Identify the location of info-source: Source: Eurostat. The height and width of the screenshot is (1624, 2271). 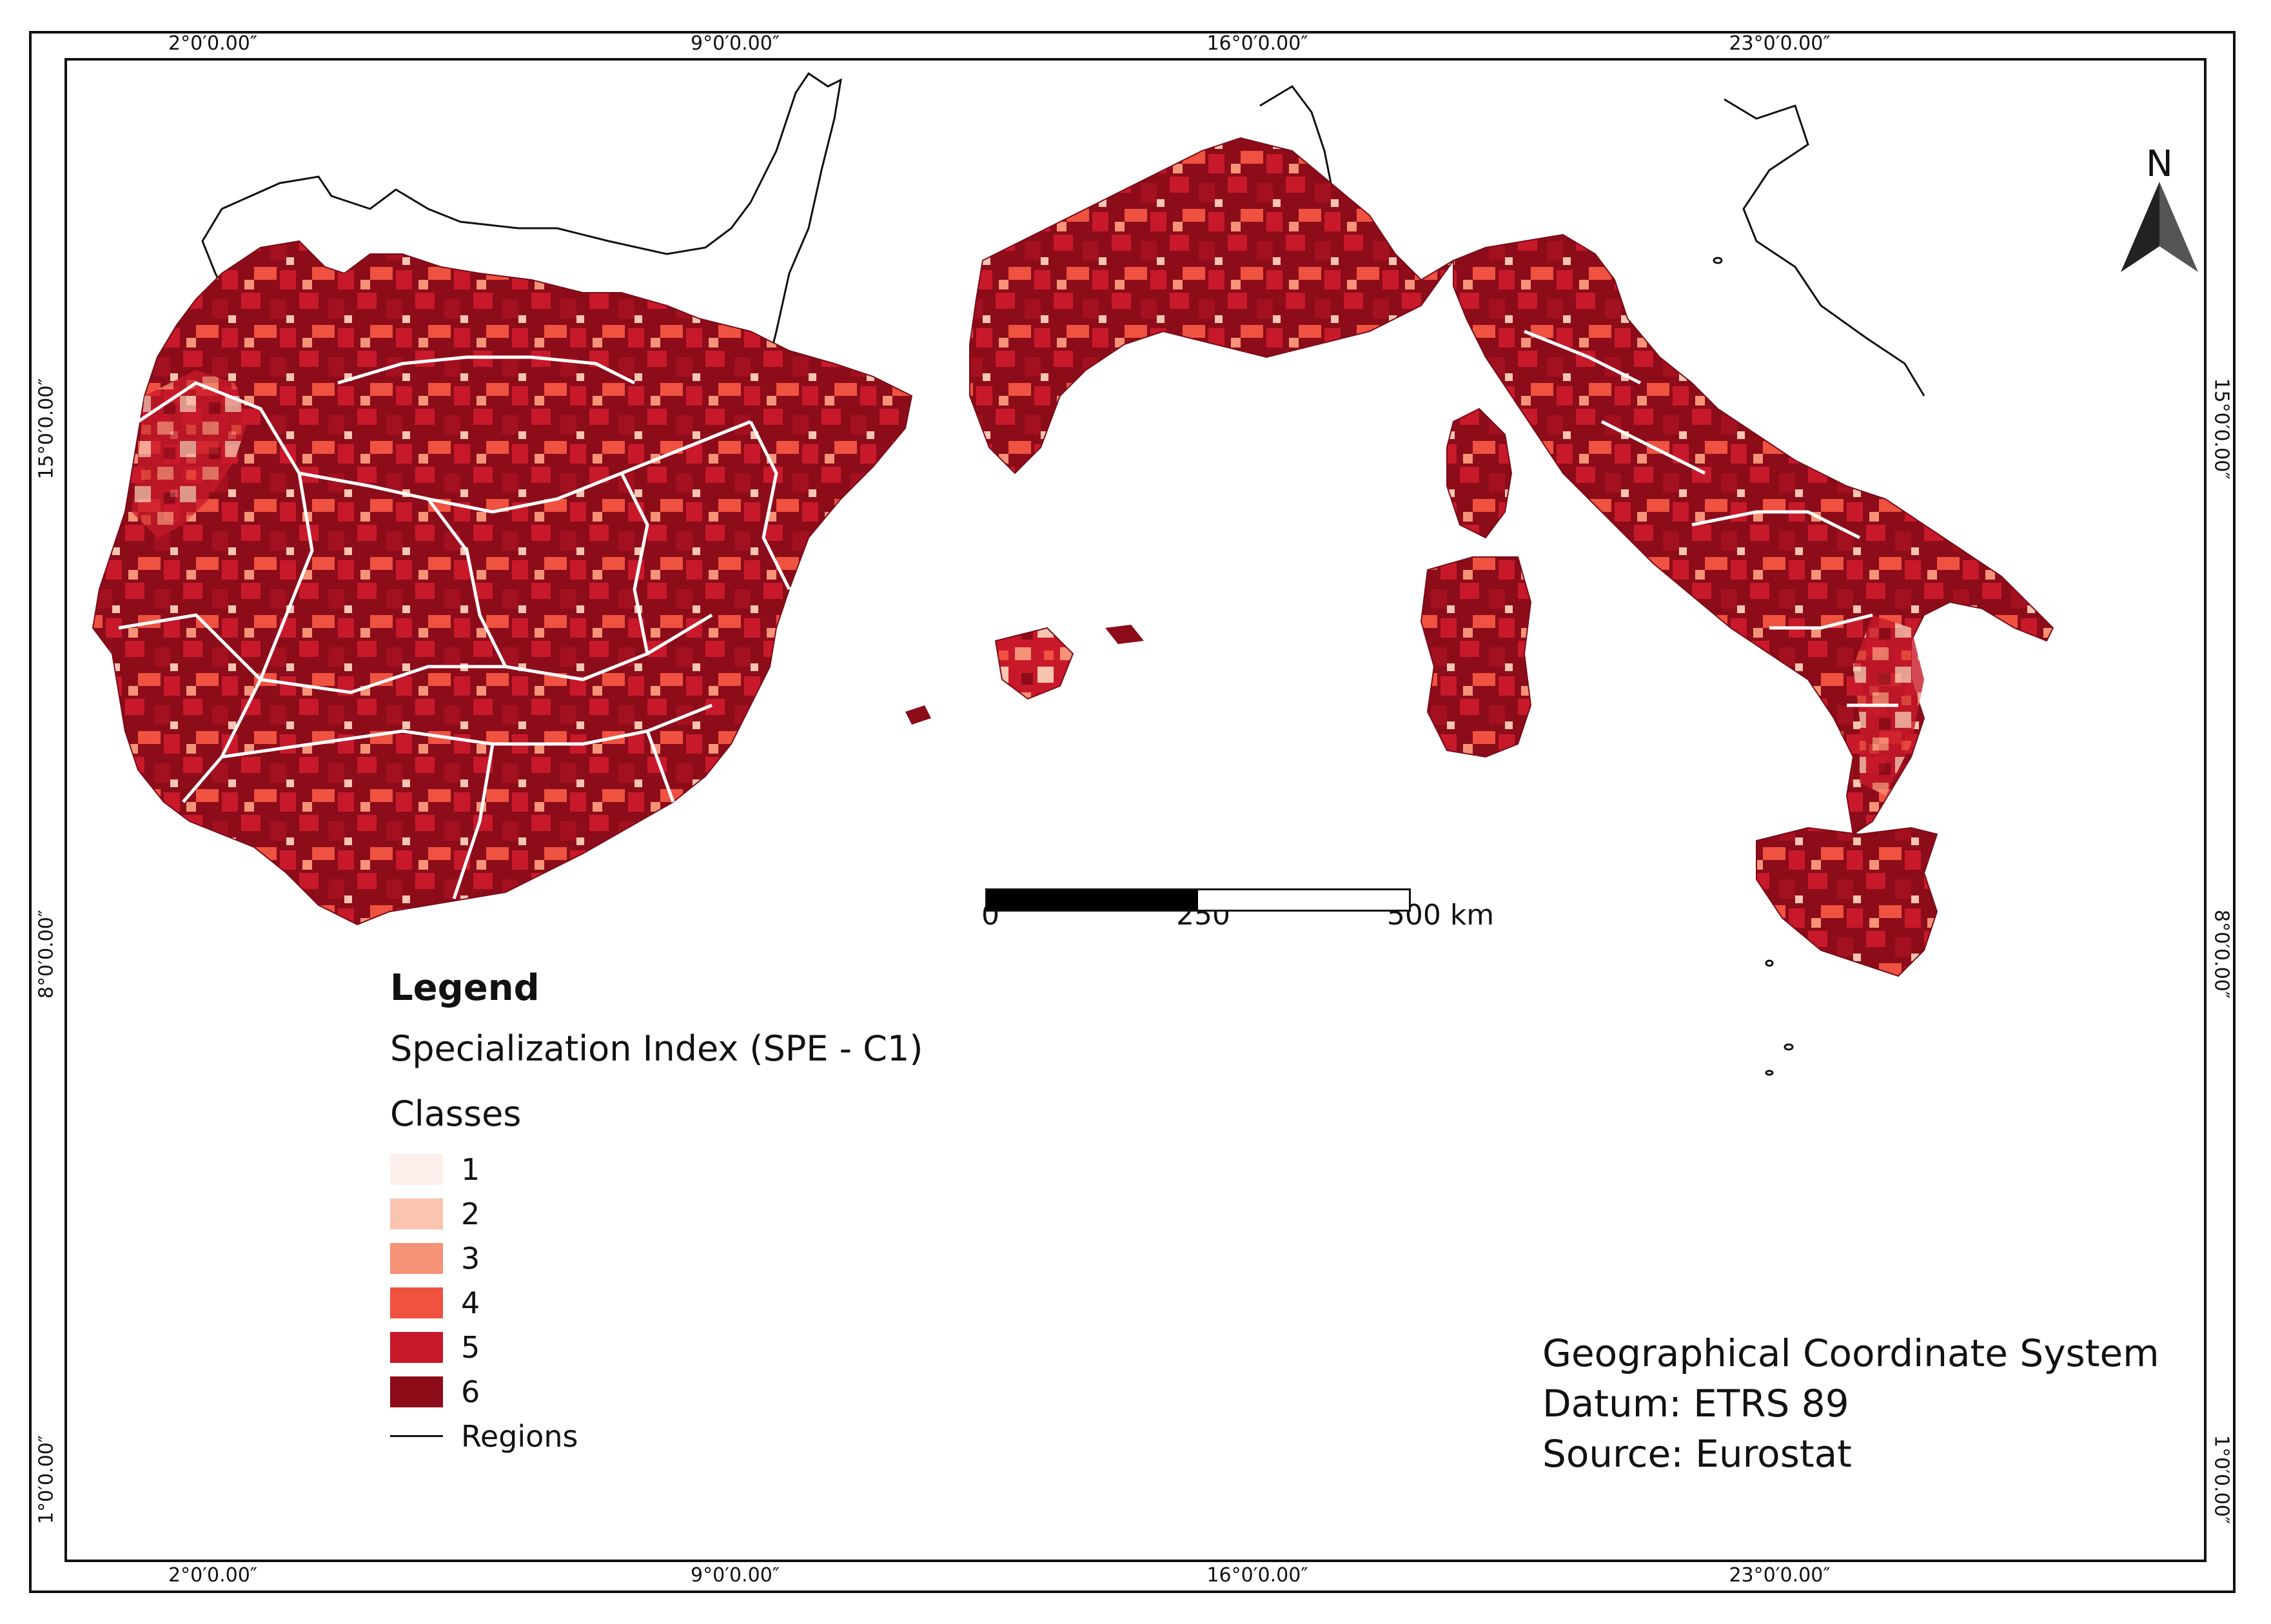
(1697, 1454).